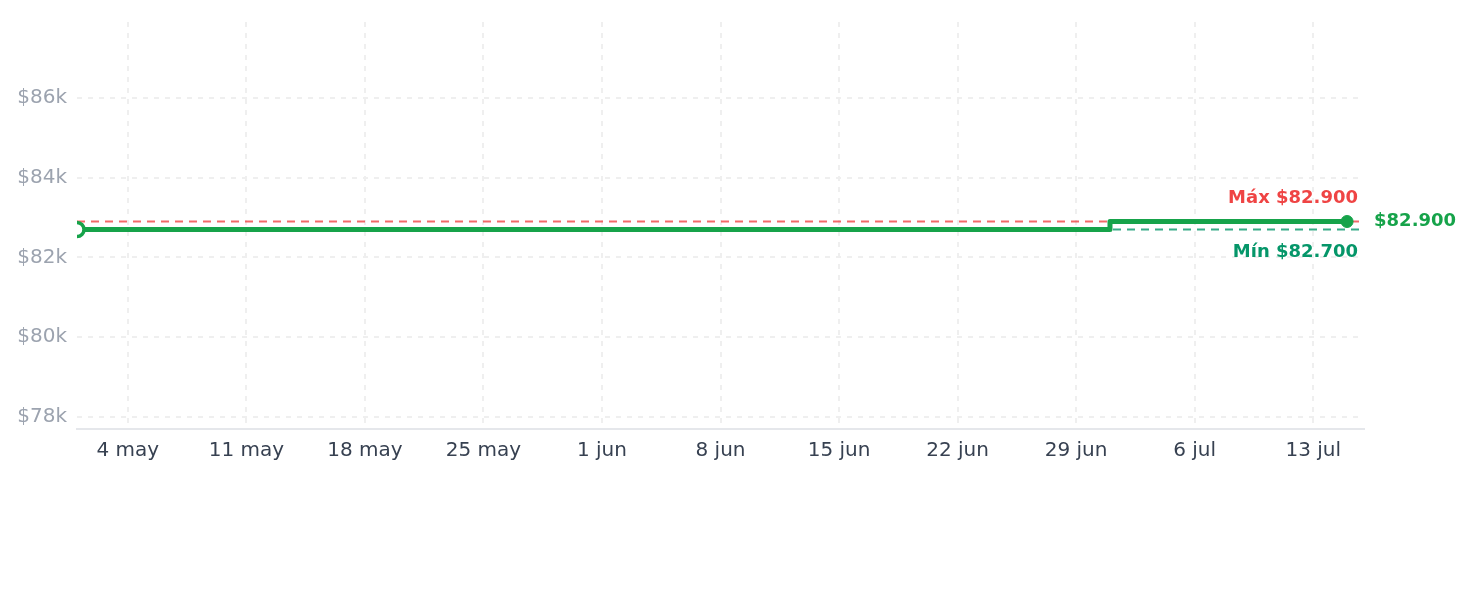  What do you see at coordinates (42, 175) in the screenshot?
I see `y-tick-label: $84k` at bounding box center [42, 175].